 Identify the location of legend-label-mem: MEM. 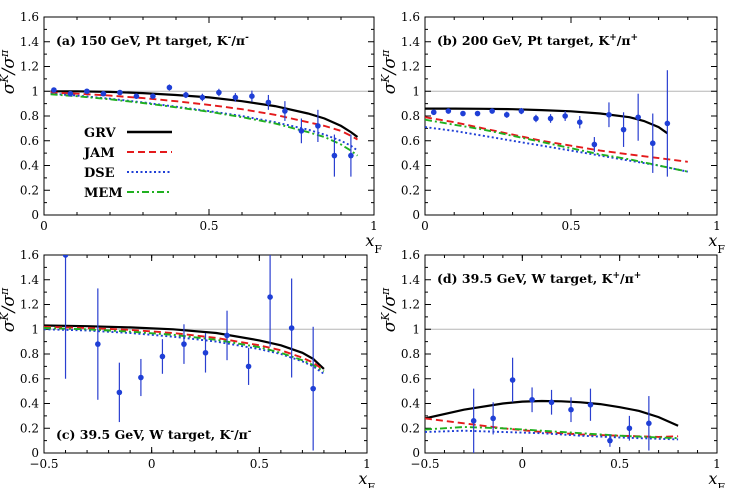
(103, 193).